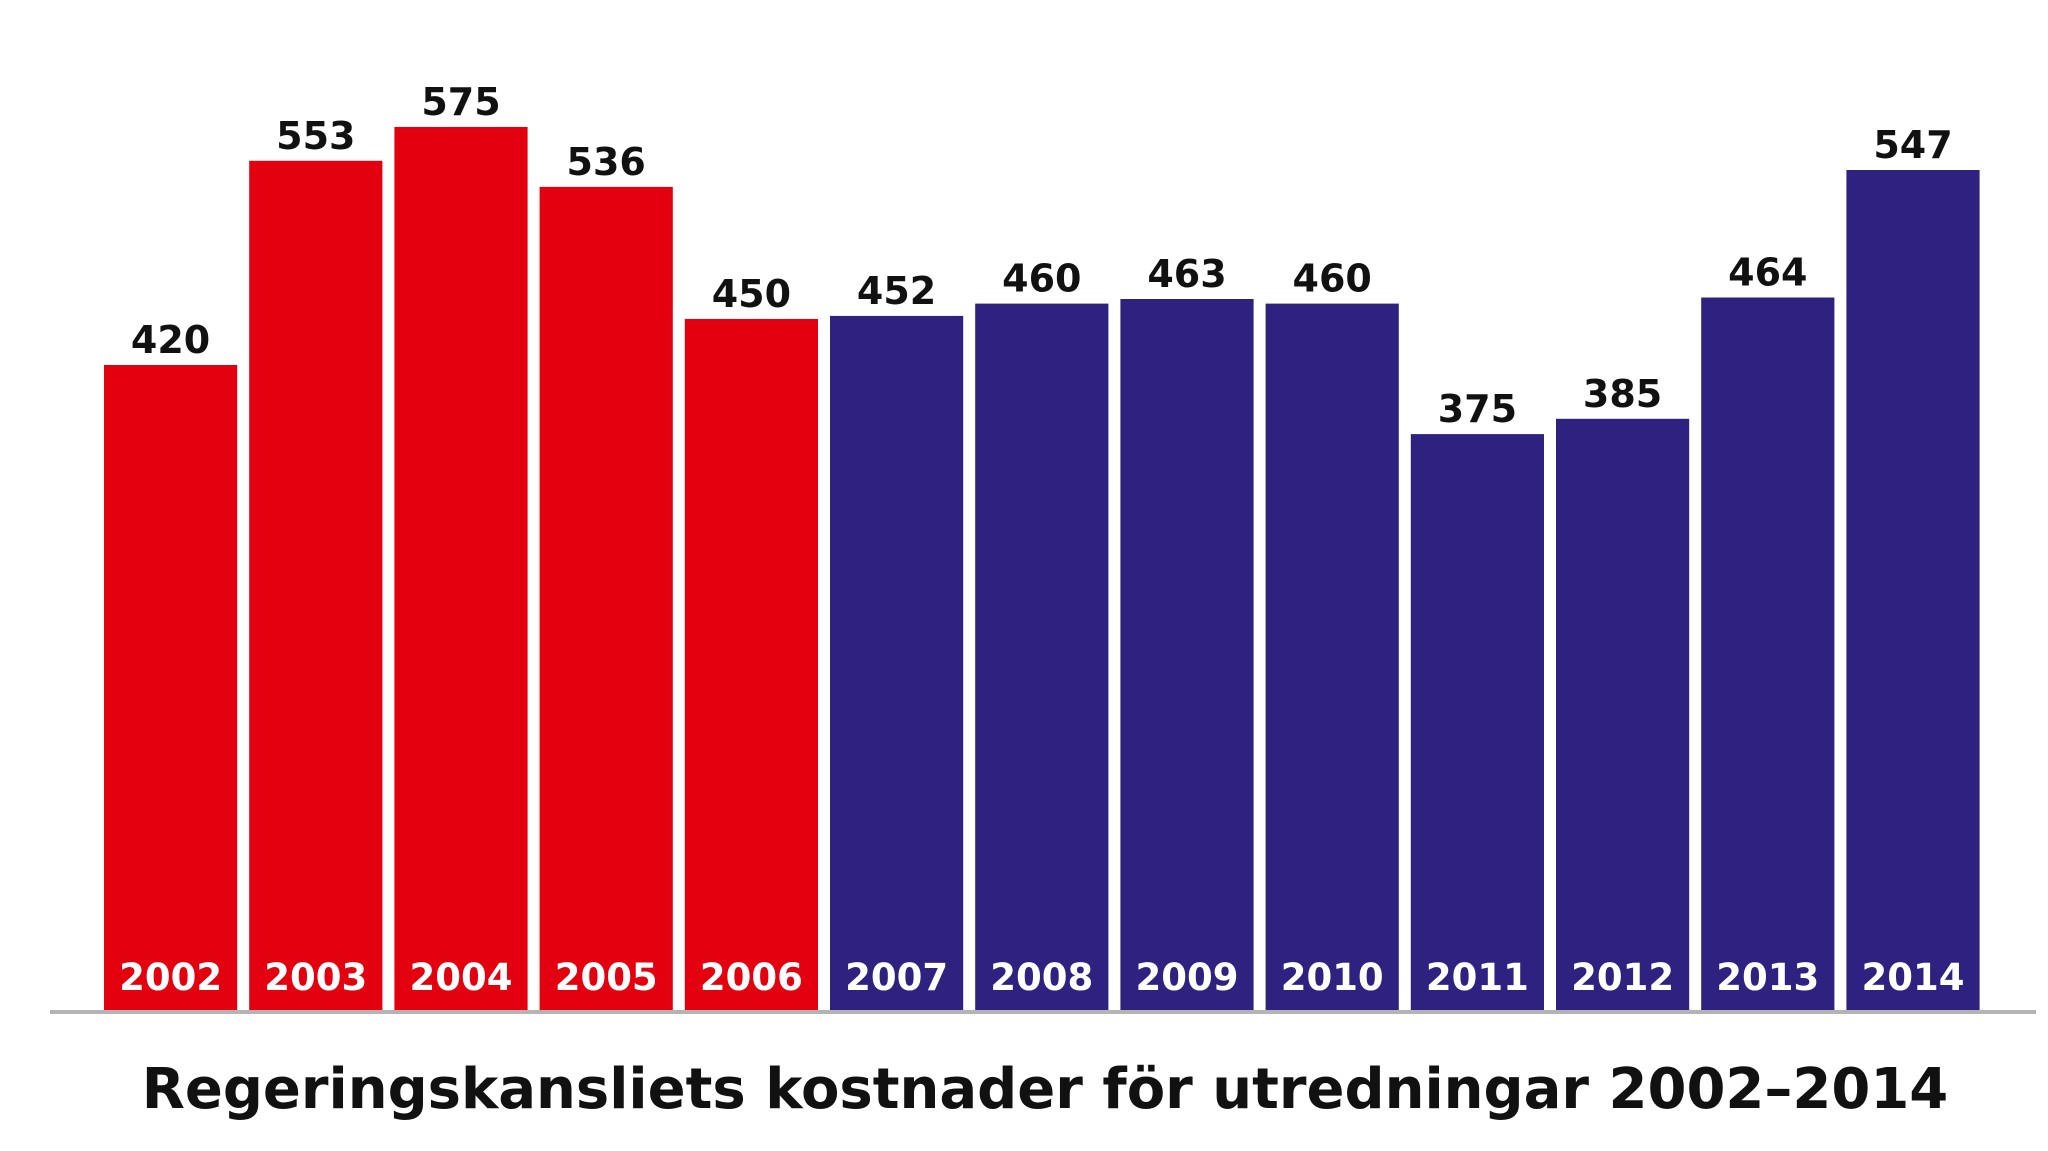  What do you see at coordinates (896, 977) in the screenshot?
I see `year-label-2007: 2007` at bounding box center [896, 977].